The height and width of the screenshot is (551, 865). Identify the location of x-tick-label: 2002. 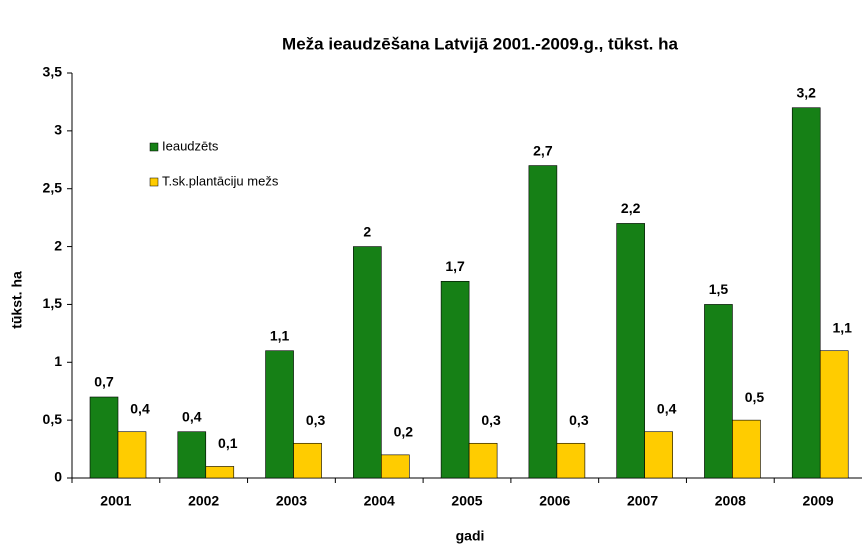
(203, 501).